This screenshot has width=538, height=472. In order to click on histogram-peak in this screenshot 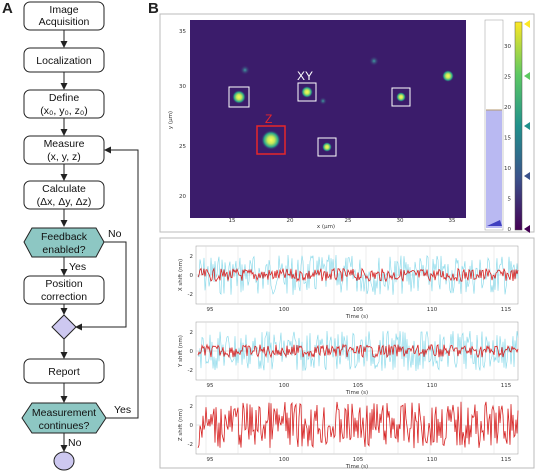, I will do `click(494, 223)`.